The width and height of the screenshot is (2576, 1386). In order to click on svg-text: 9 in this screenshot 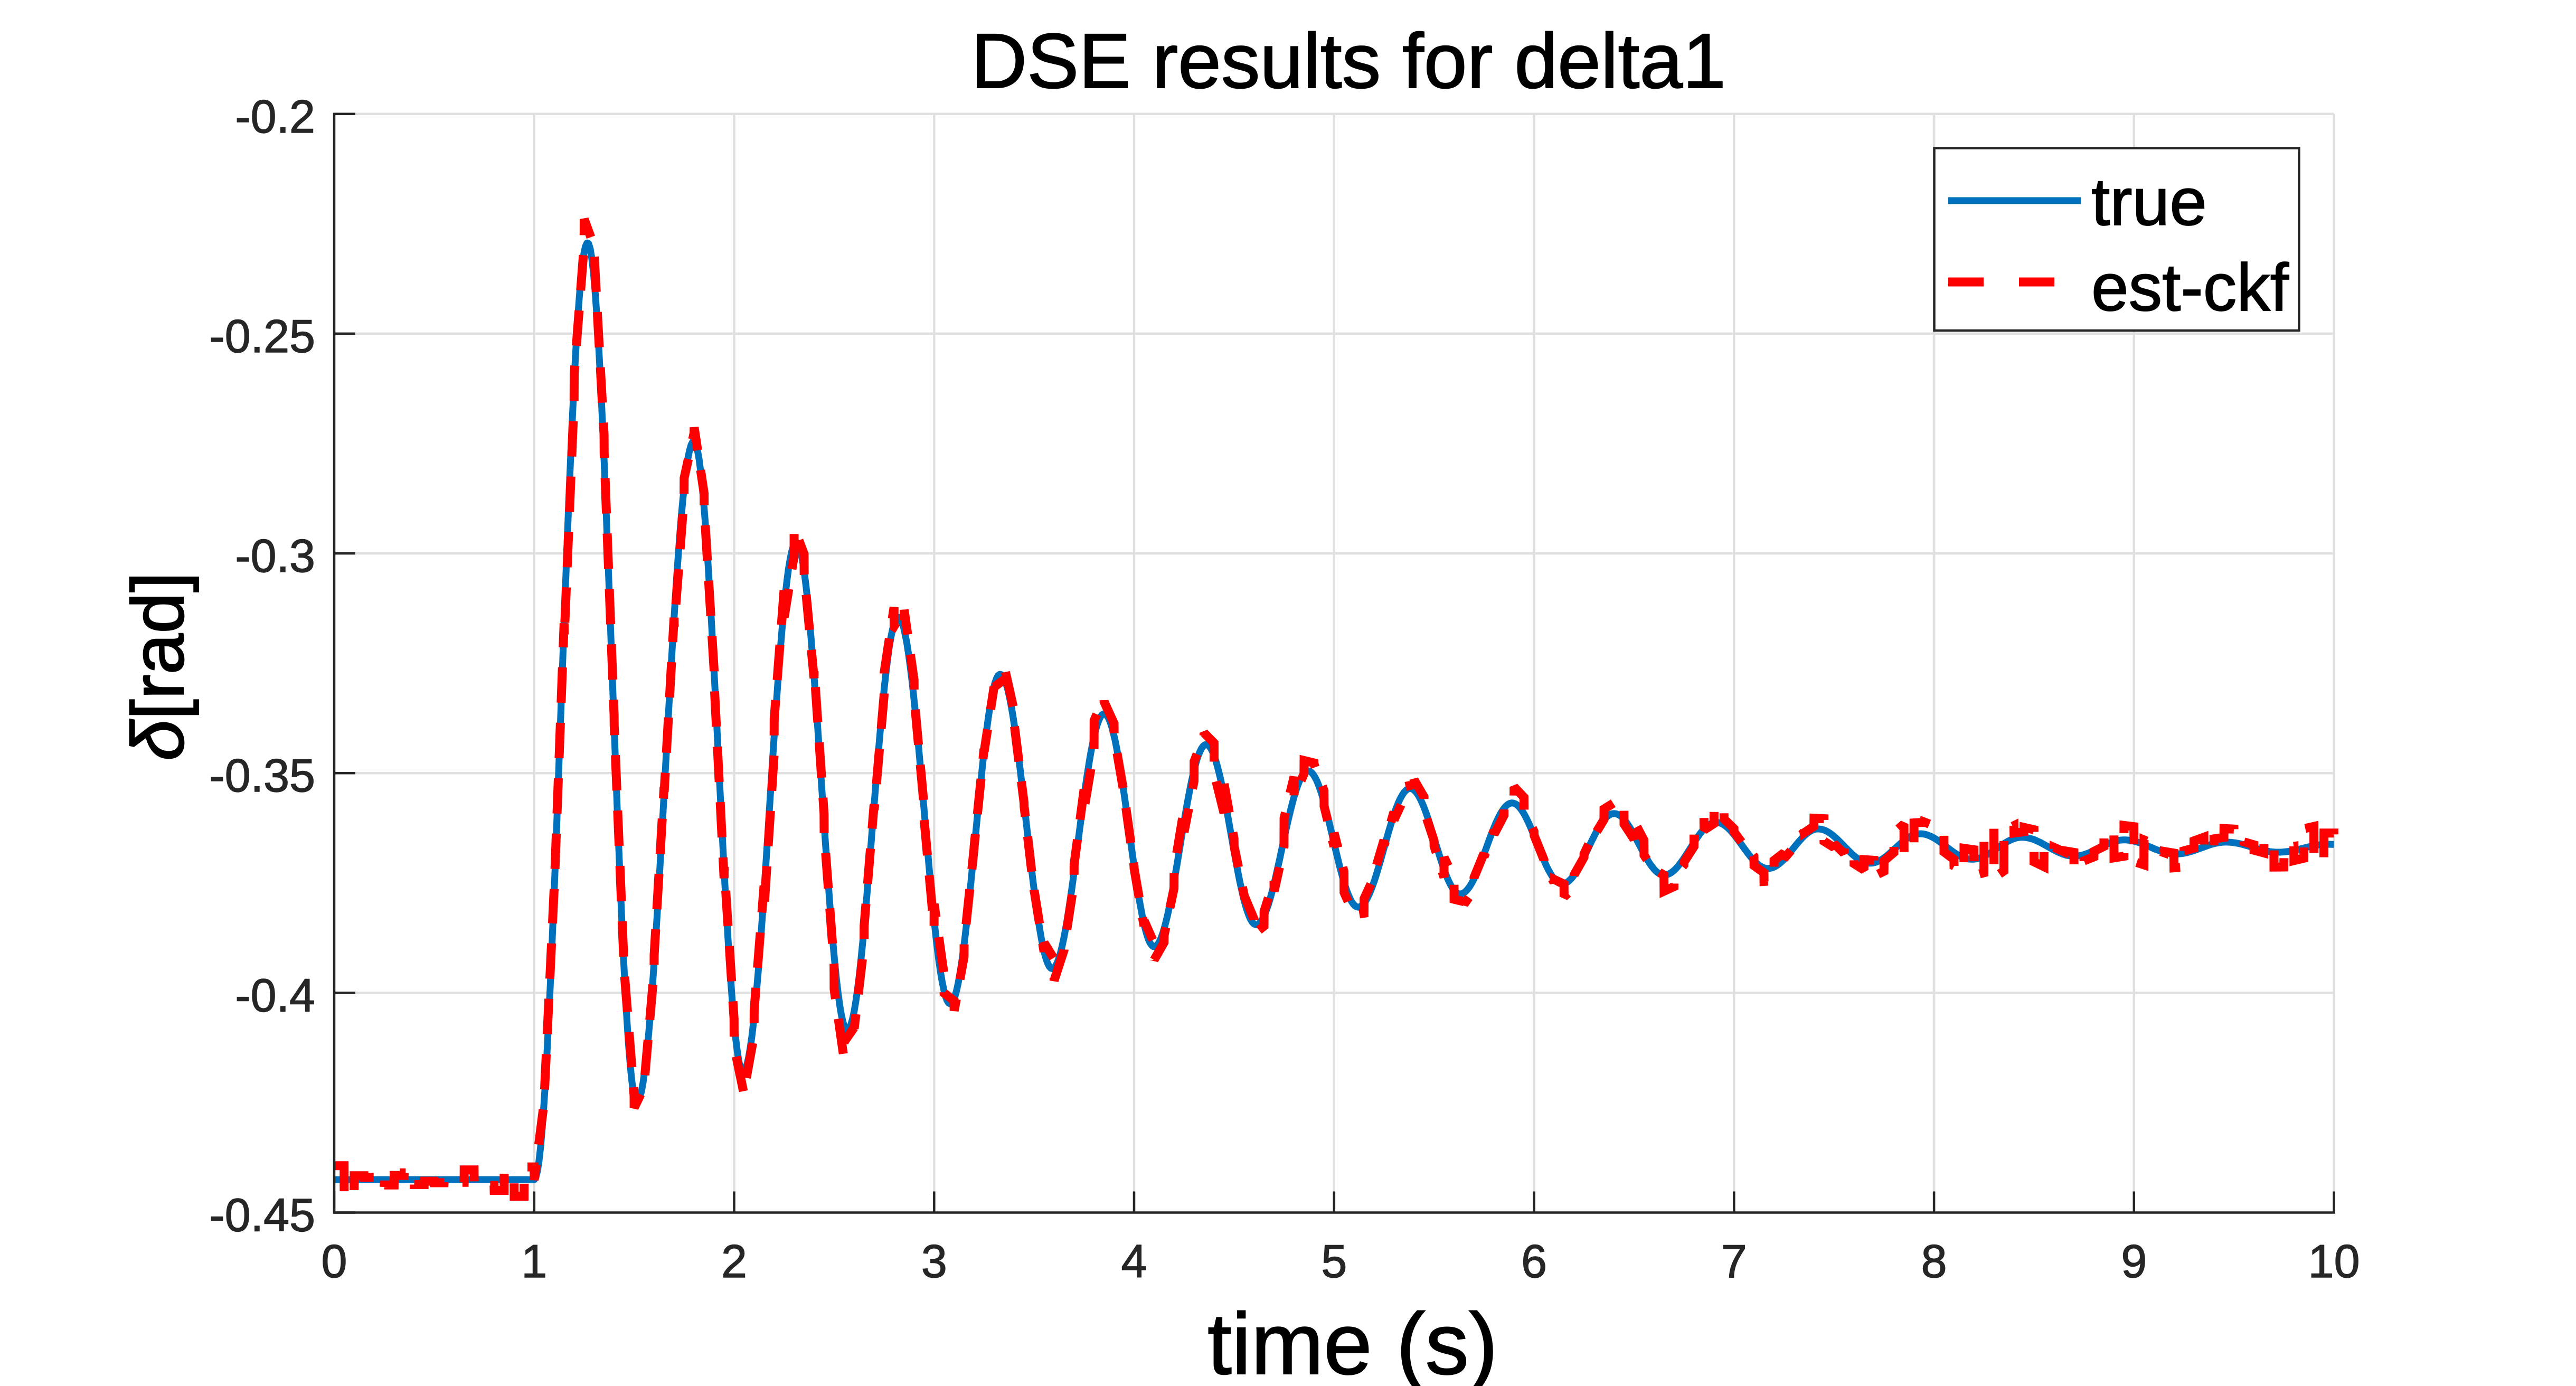, I will do `click(2134, 1261)`.